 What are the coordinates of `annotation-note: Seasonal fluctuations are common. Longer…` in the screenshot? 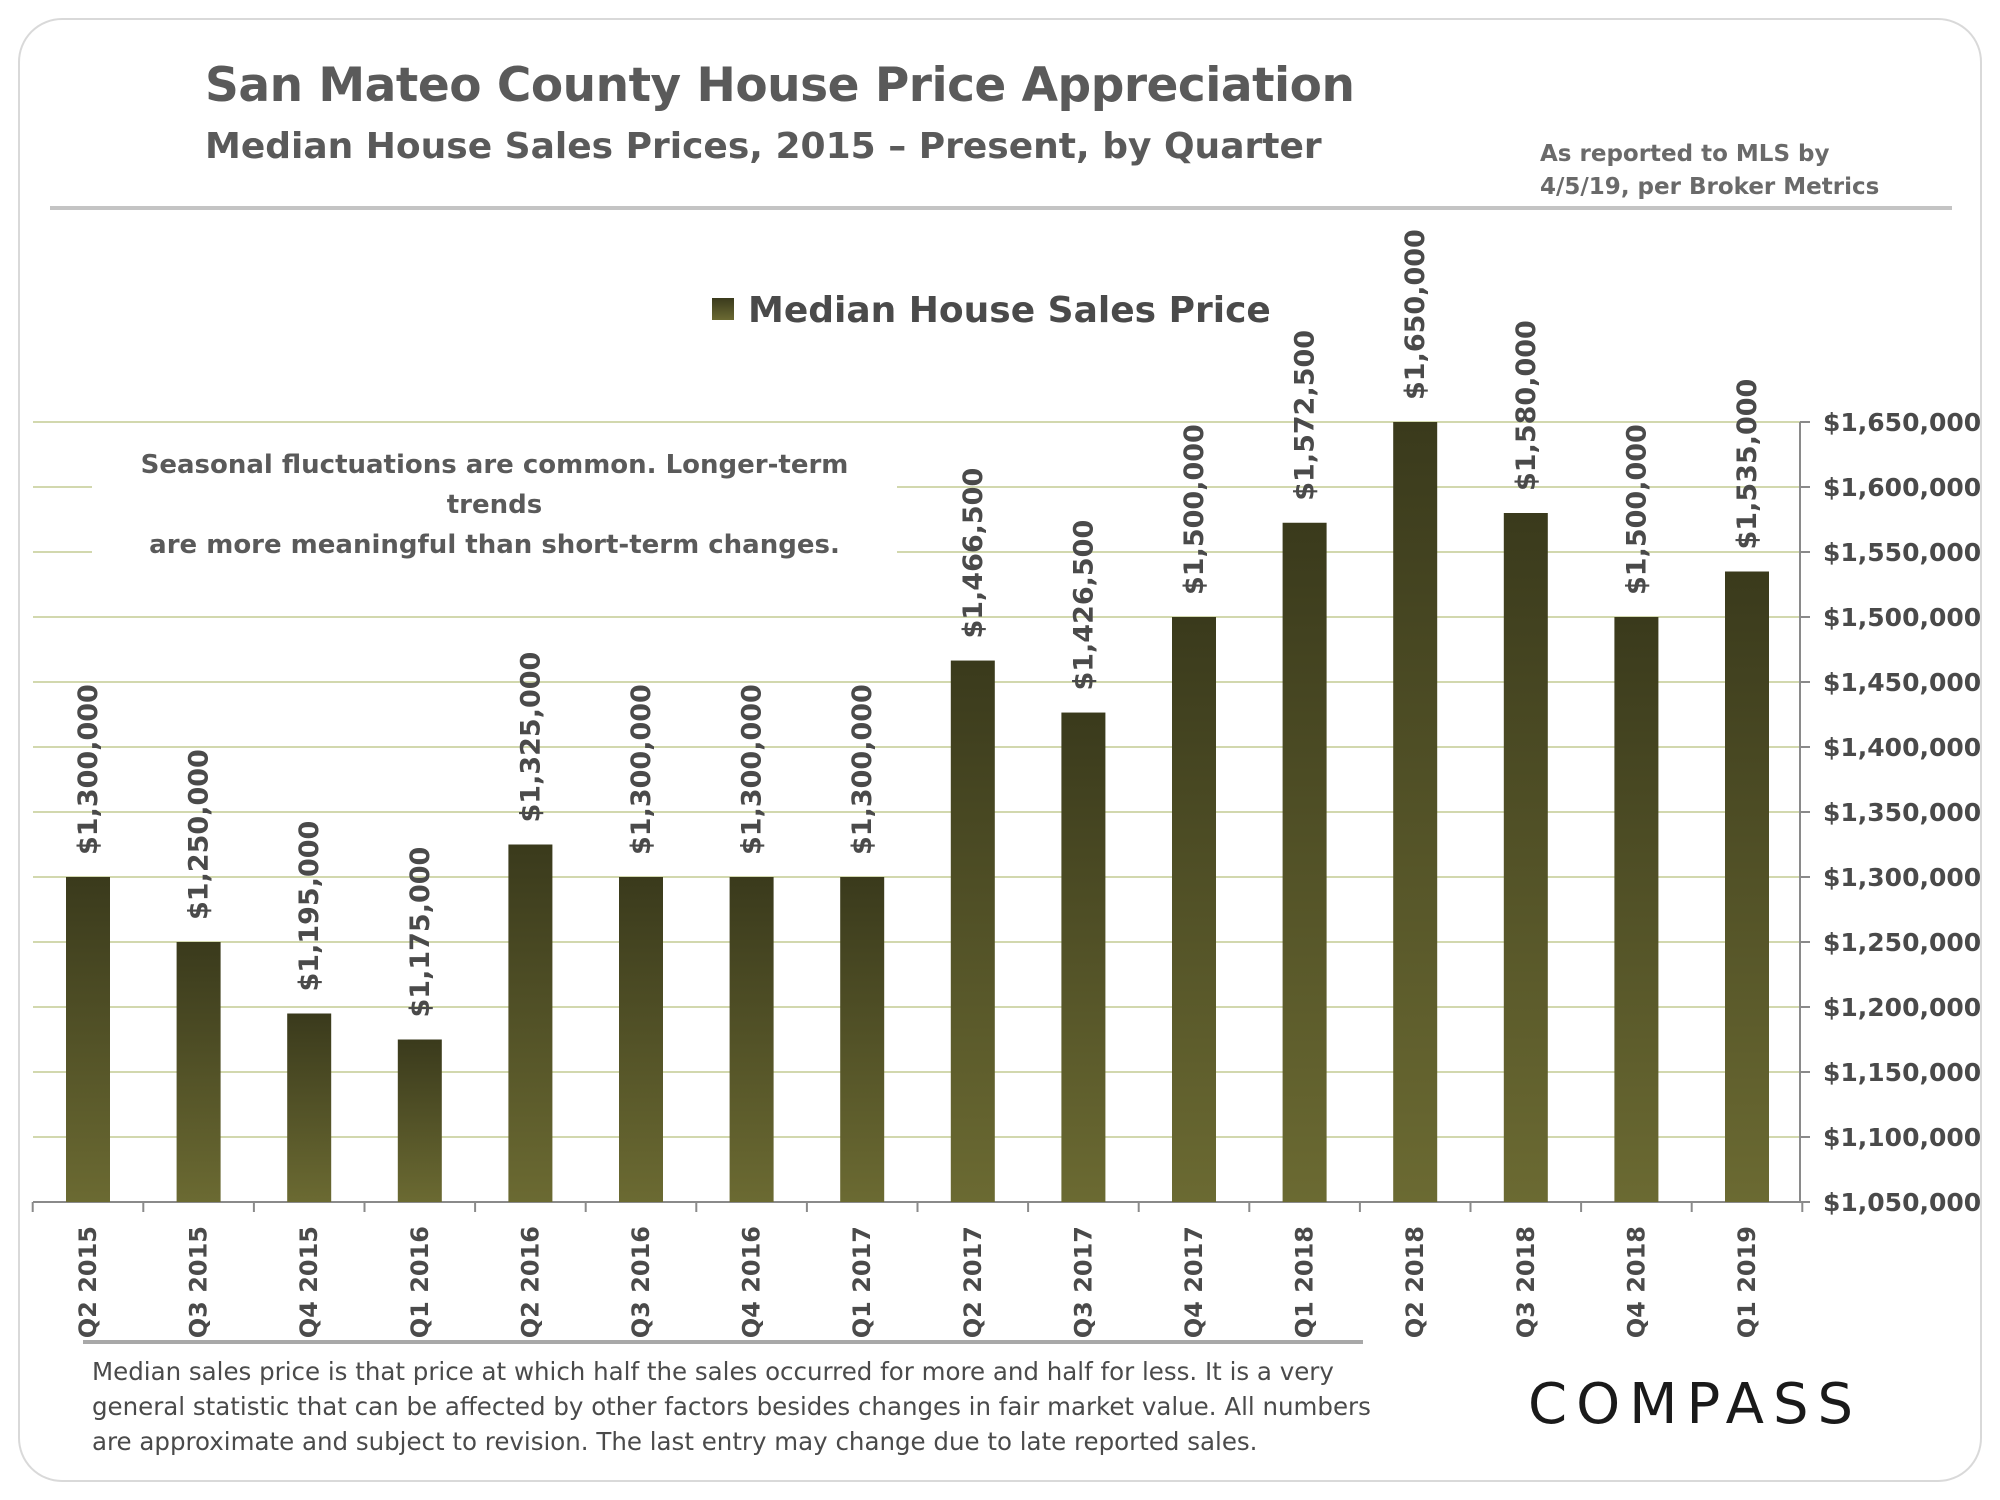 It's located at (494, 505).